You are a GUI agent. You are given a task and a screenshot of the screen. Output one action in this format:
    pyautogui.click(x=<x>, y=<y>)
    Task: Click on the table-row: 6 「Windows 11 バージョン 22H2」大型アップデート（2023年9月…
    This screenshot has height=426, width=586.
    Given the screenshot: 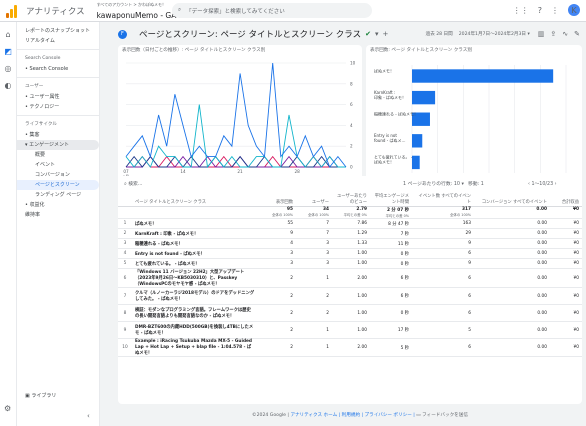 What is the action you would take?
    pyautogui.click(x=350, y=278)
    